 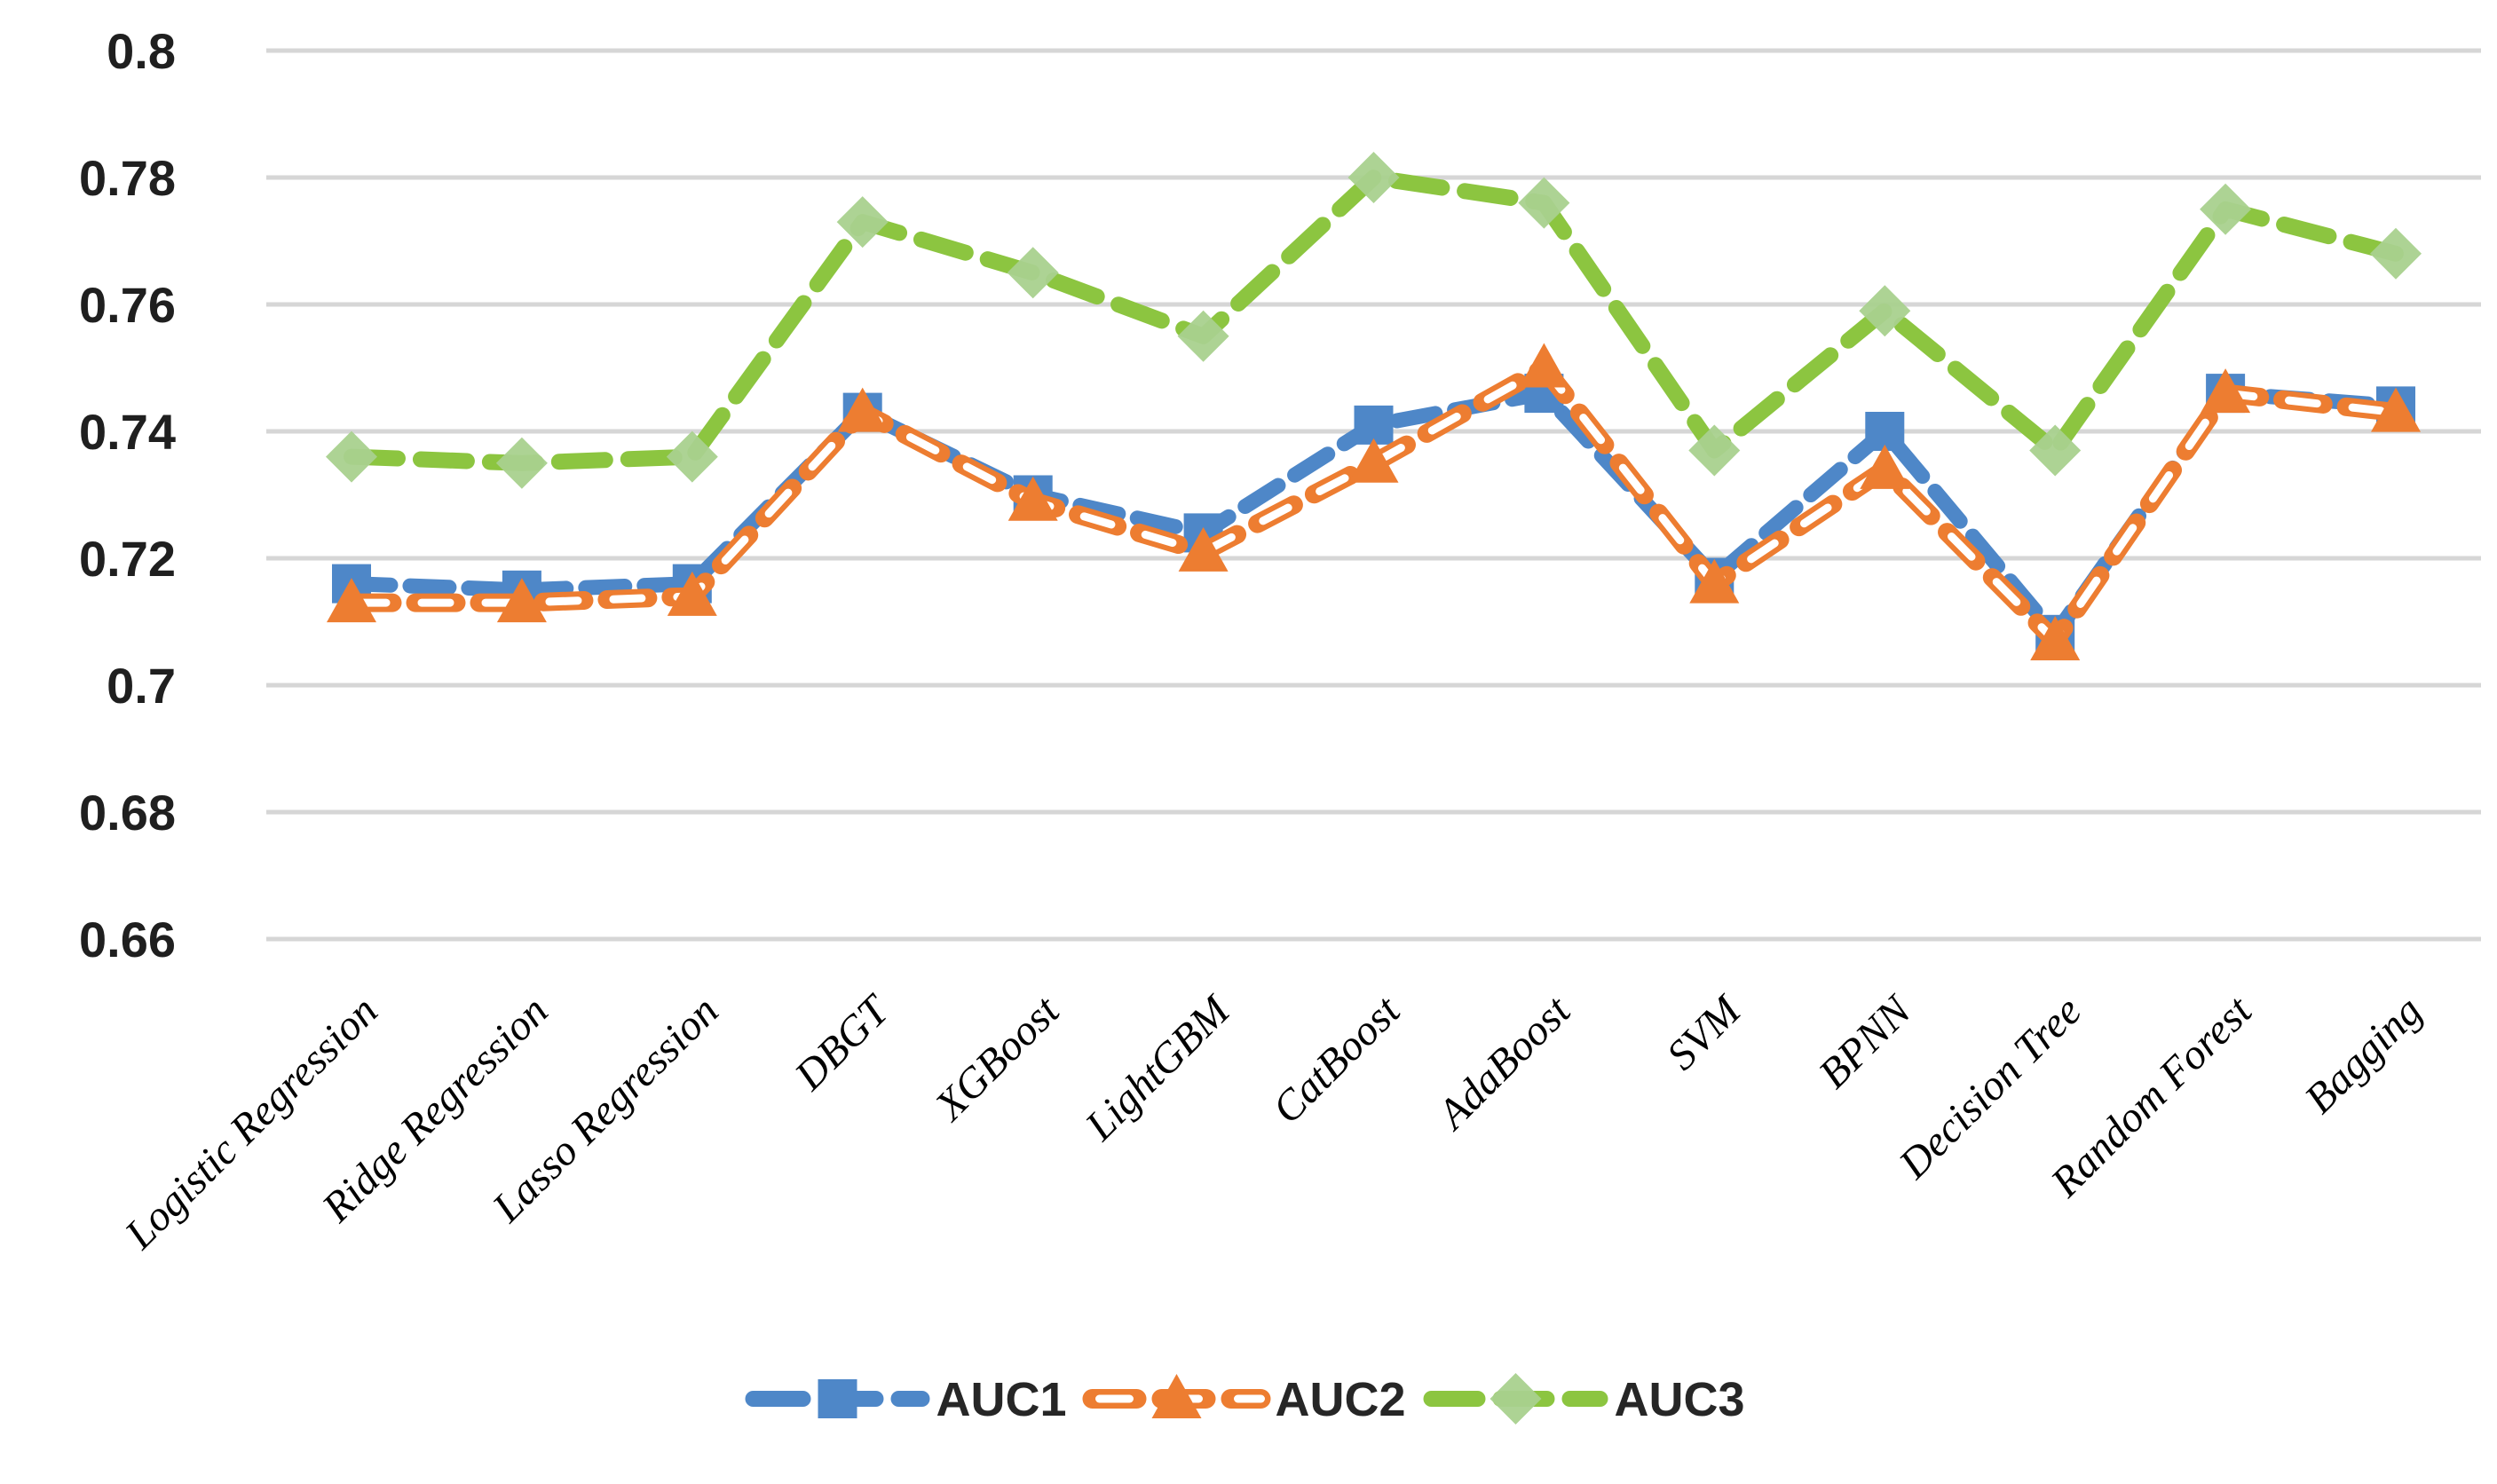 What do you see at coordinates (1341, 1400) in the screenshot?
I see `legend-label: AUC2` at bounding box center [1341, 1400].